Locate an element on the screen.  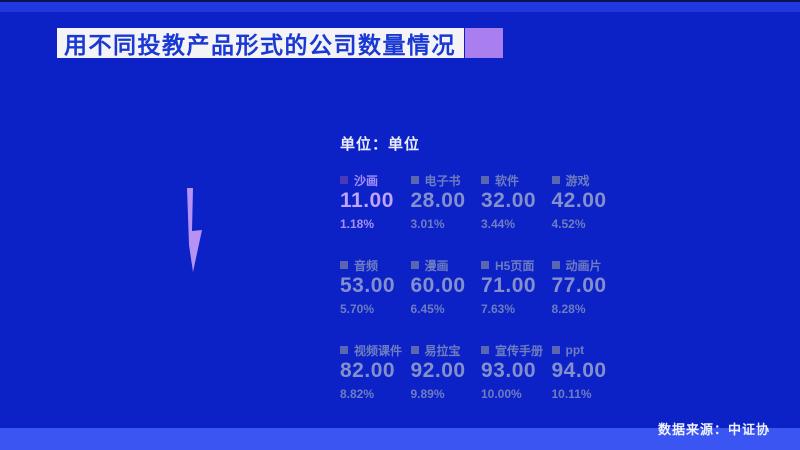
legend-item-percent: 9.89% is located at coordinates (427, 394).